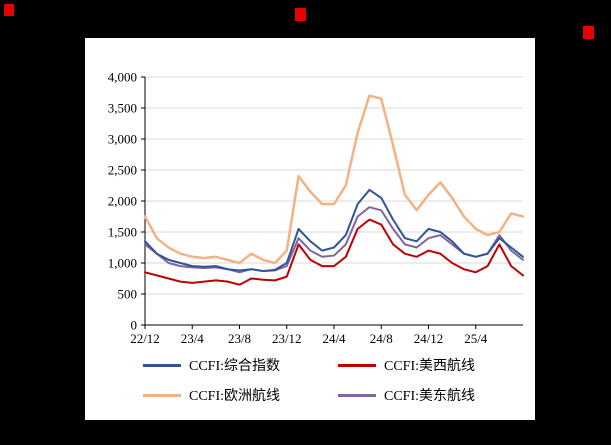  What do you see at coordinates (430, 396) in the screenshot?
I see `legend-label-us-east: CCFI:美东航线` at bounding box center [430, 396].